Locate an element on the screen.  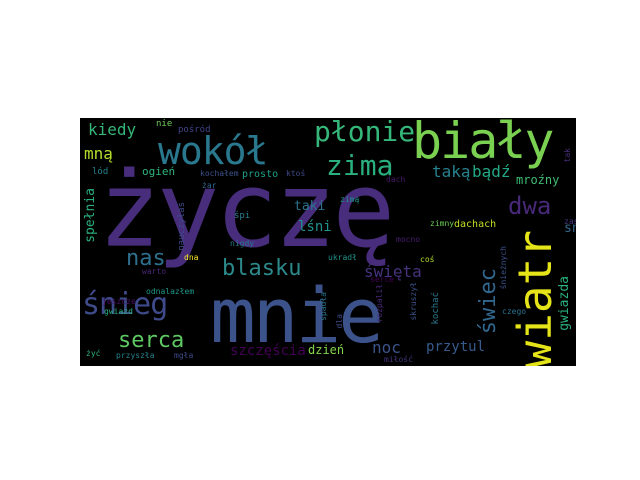
word: płonie is located at coordinates (365, 133).